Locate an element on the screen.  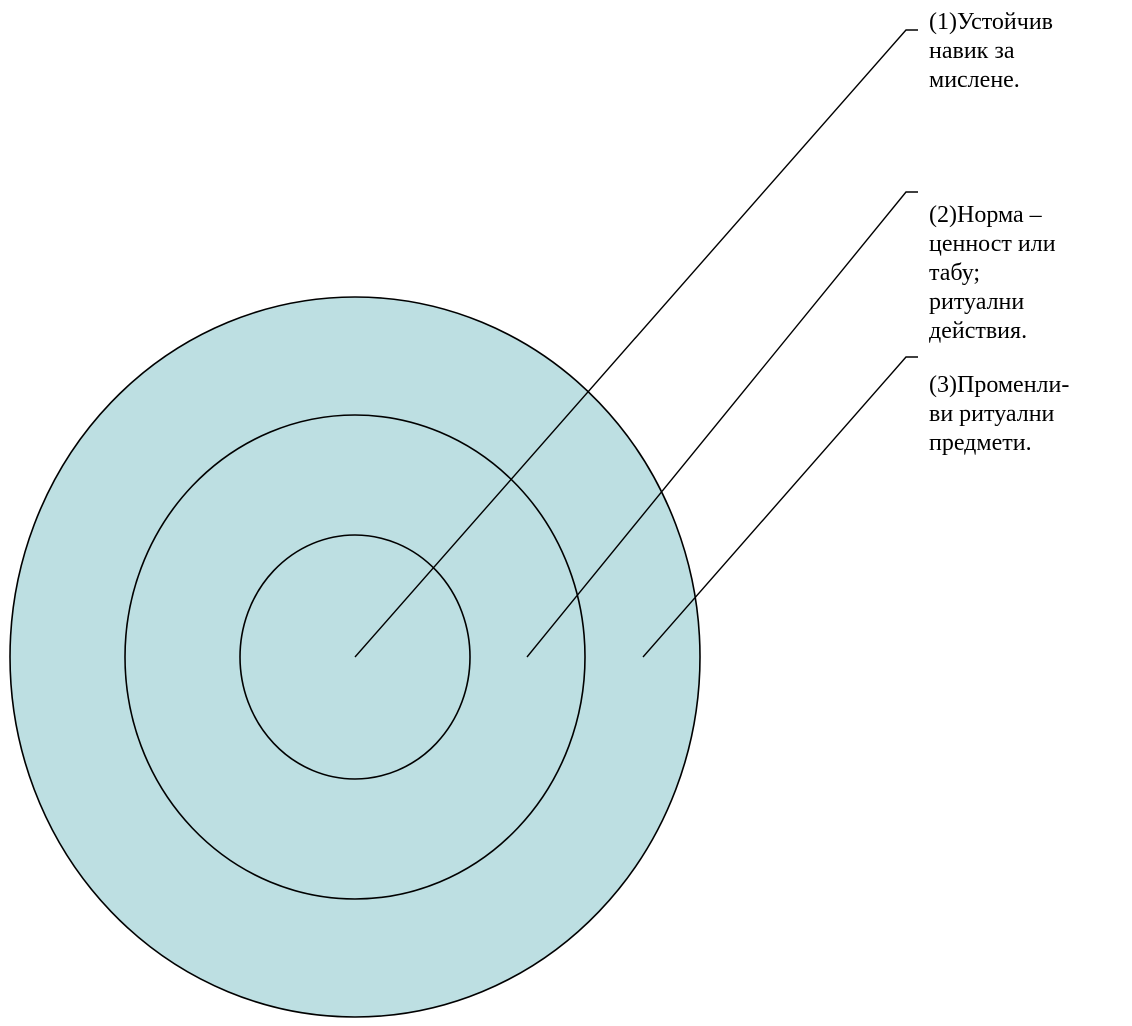
label-3-line-2: ви ритуални is located at coordinates (992, 414).